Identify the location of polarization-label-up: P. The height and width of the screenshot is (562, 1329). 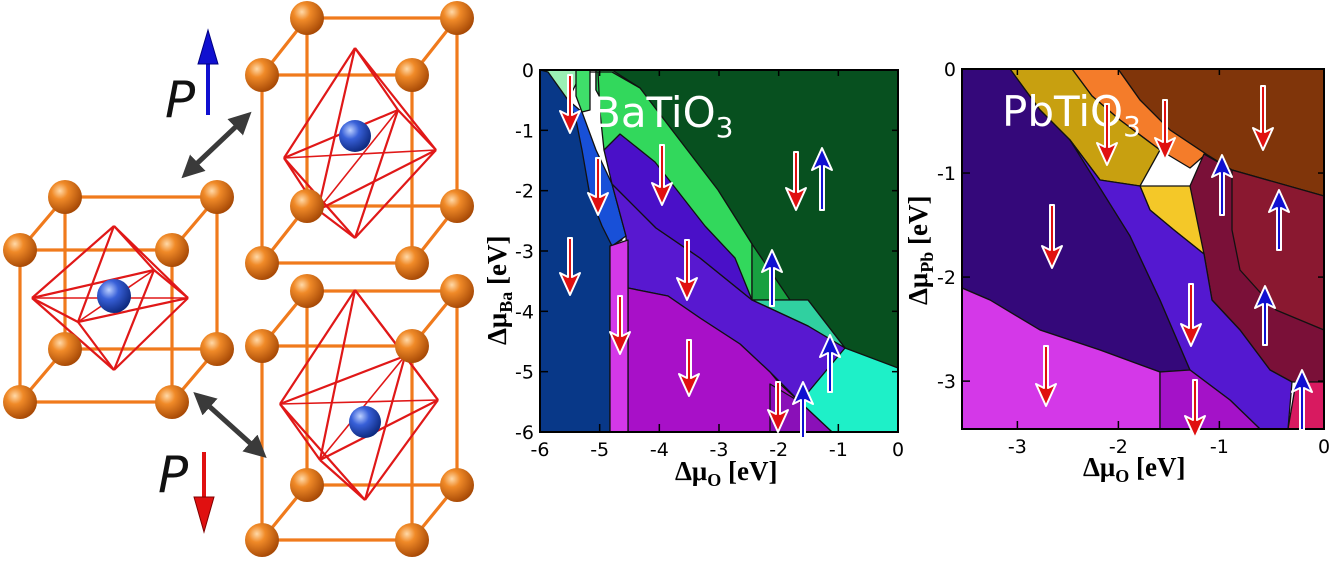
(180, 100).